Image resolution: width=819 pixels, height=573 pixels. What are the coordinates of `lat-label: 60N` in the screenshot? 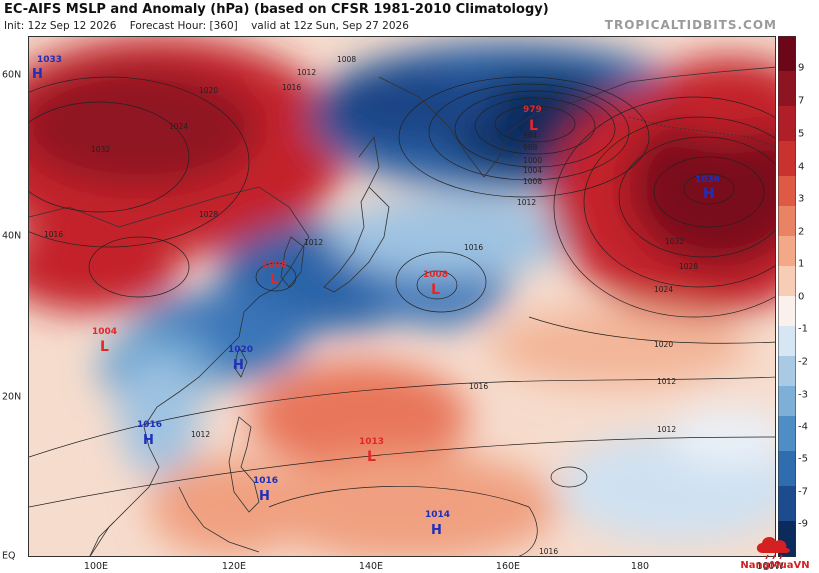 It's located at (12, 75).